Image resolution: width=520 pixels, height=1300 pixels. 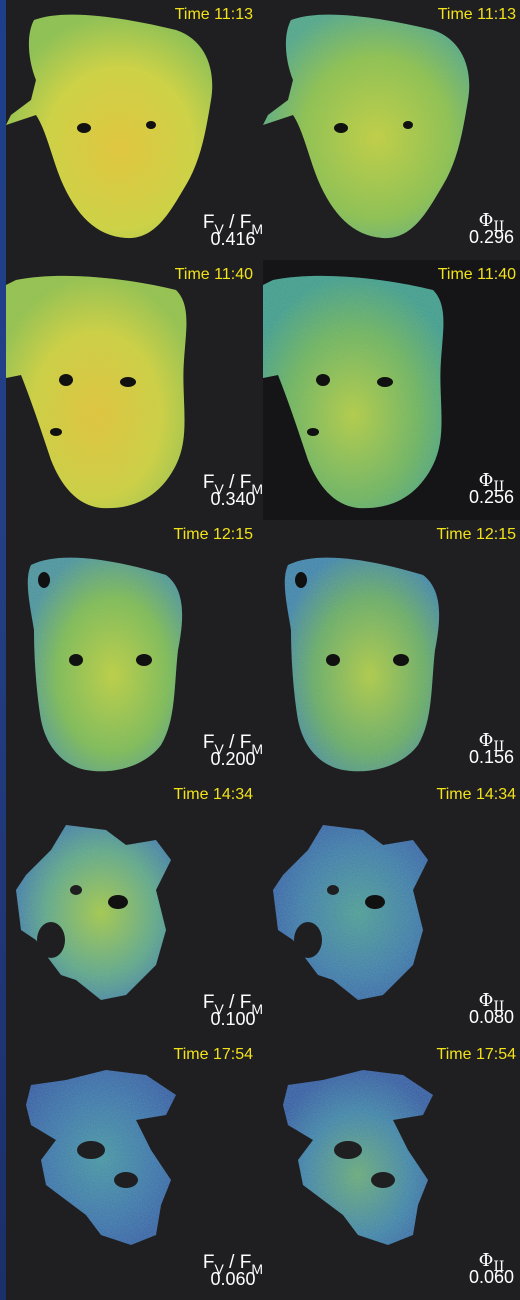 I want to click on phi-ii-label: ΦII 0.156, so click(x=491, y=748).